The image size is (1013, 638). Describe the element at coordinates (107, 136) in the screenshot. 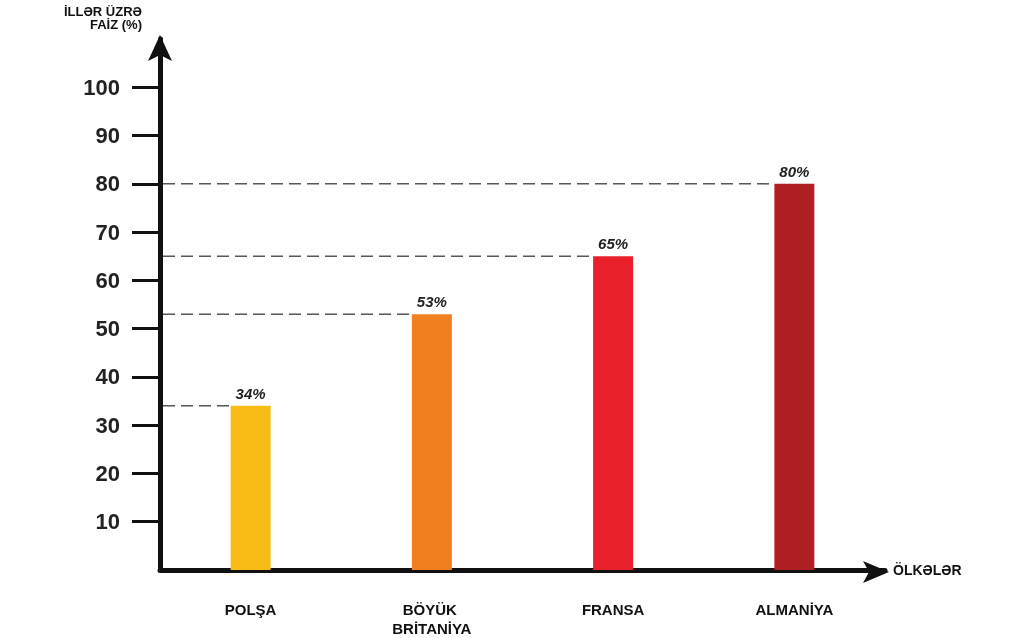

I see `y-tick-label: 90` at that location.